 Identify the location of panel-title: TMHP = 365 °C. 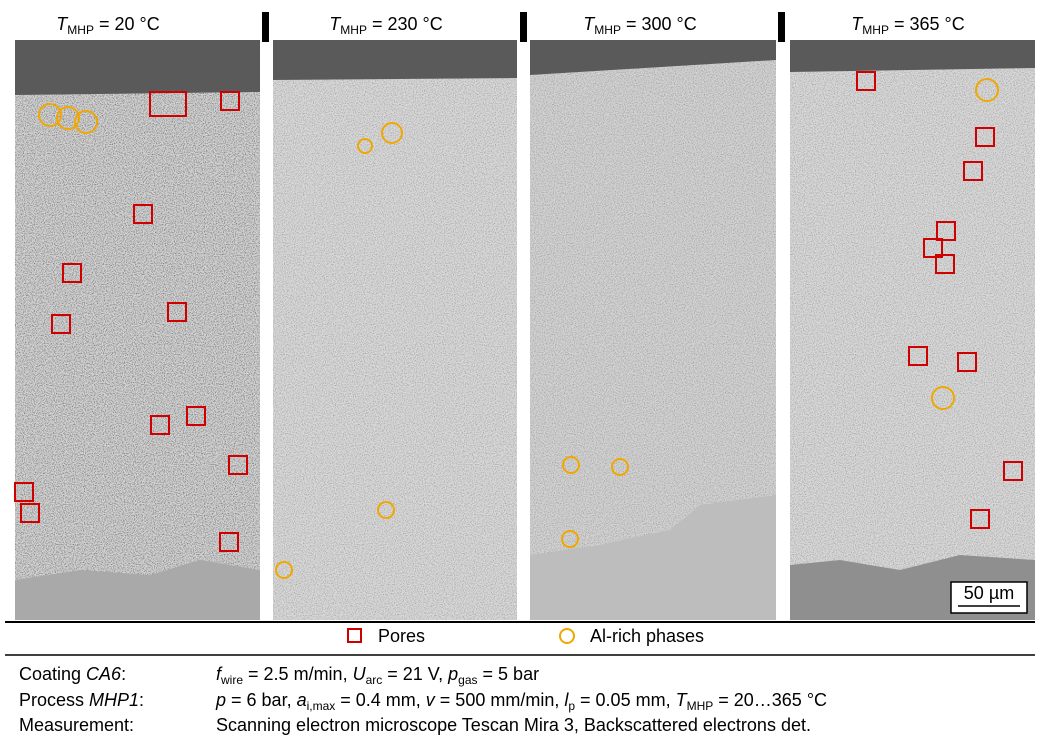
(907, 25).